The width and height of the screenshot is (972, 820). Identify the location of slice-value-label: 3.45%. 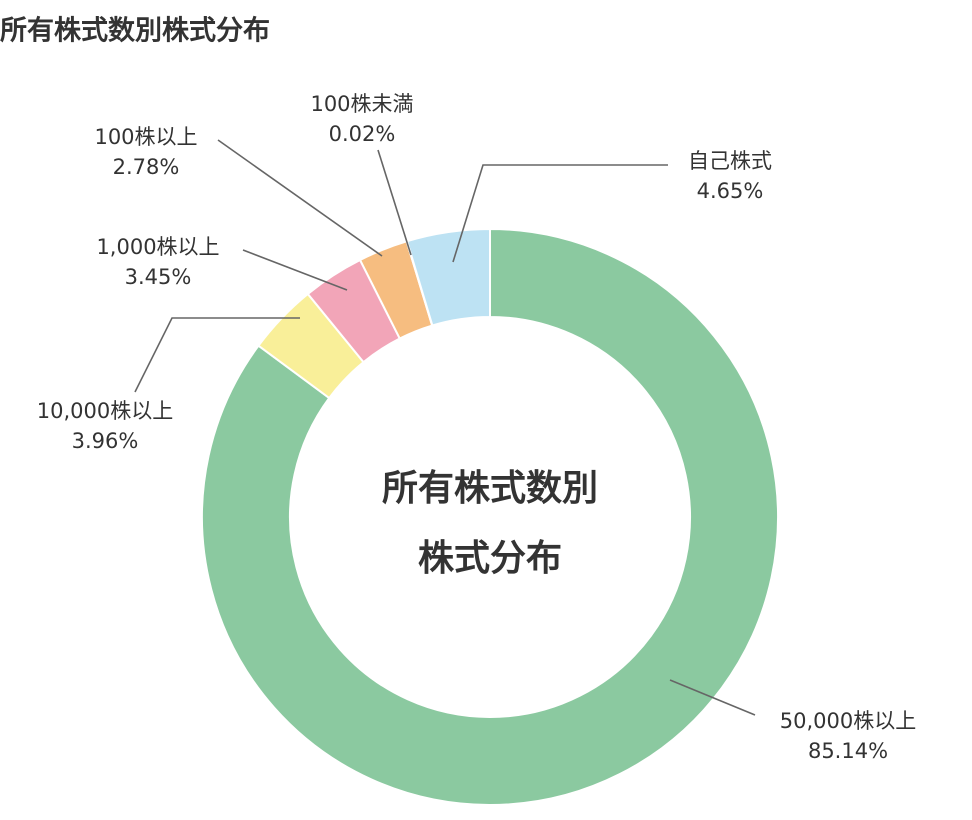
(158, 277).